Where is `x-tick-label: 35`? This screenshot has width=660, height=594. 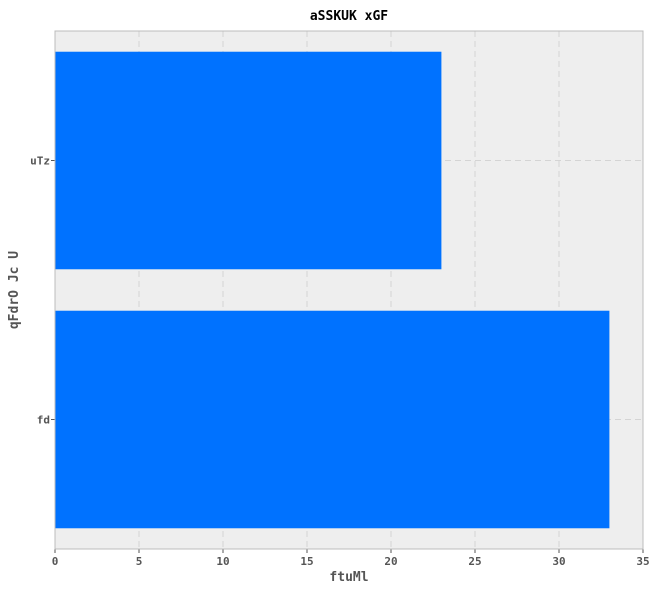
x-tick-label: 35 is located at coordinates (642, 561).